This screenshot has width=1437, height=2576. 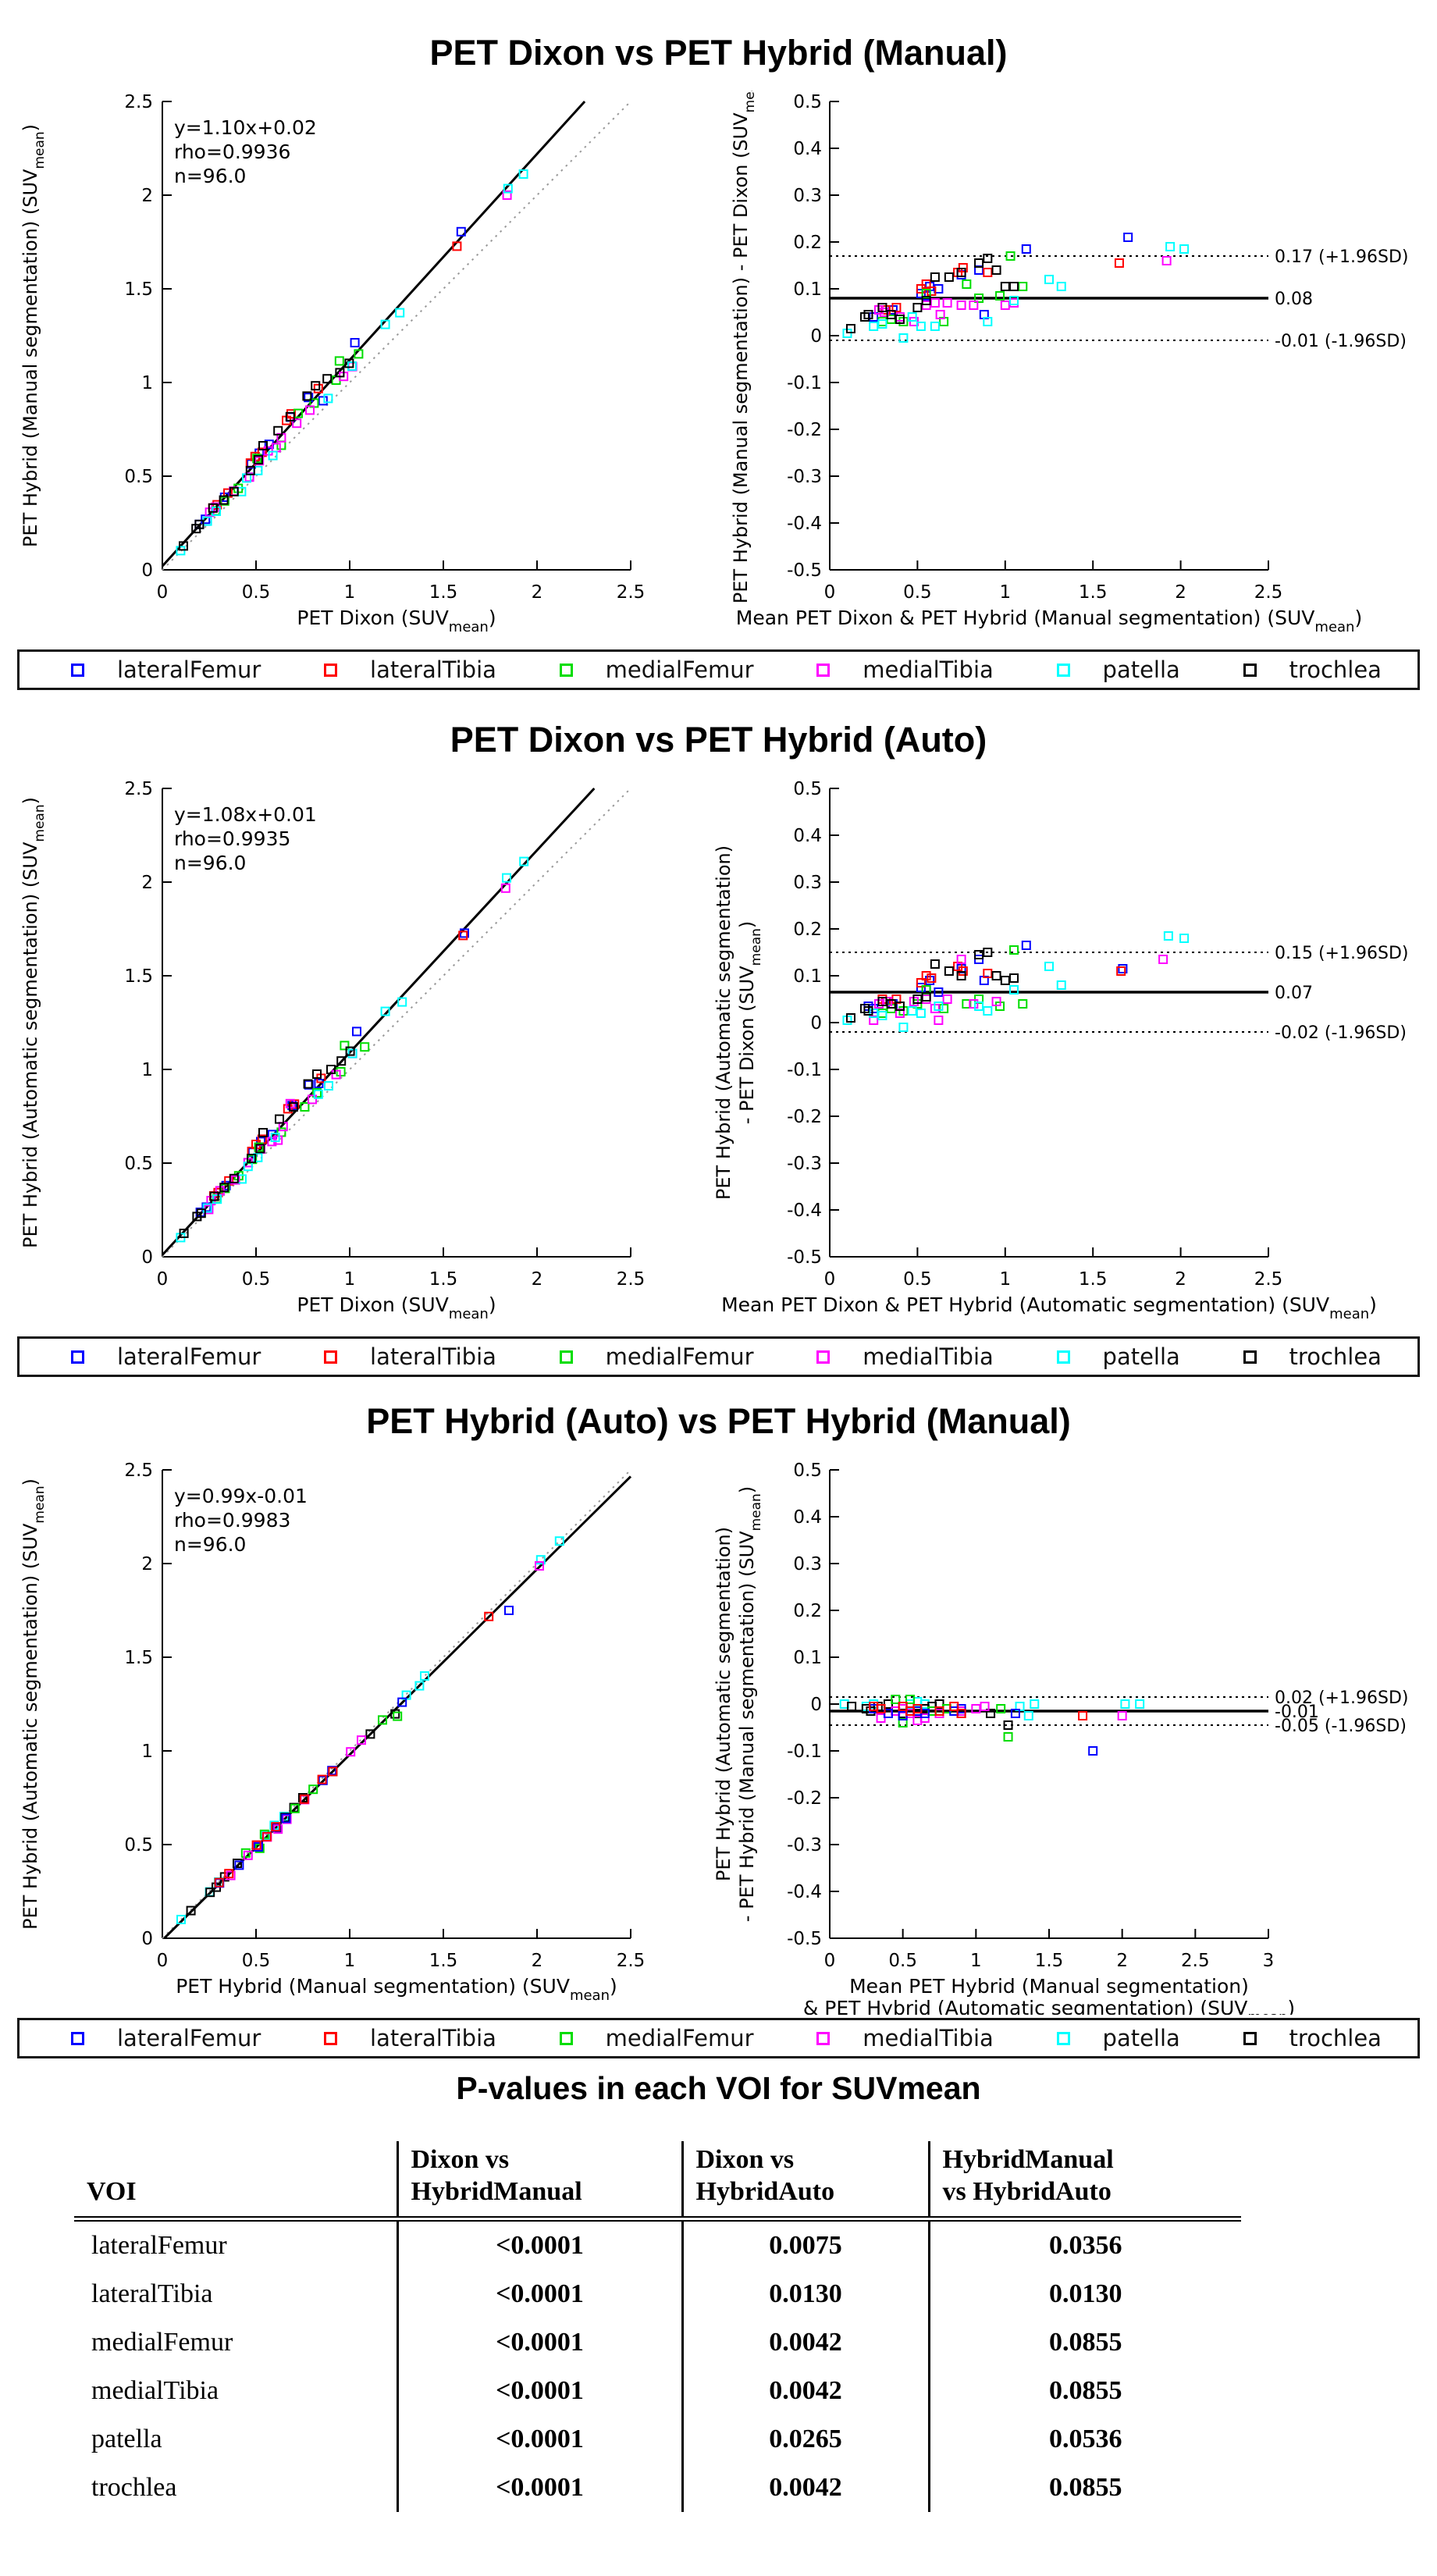 I want to click on x-tick-label: 1.5, so click(x=1093, y=1279).